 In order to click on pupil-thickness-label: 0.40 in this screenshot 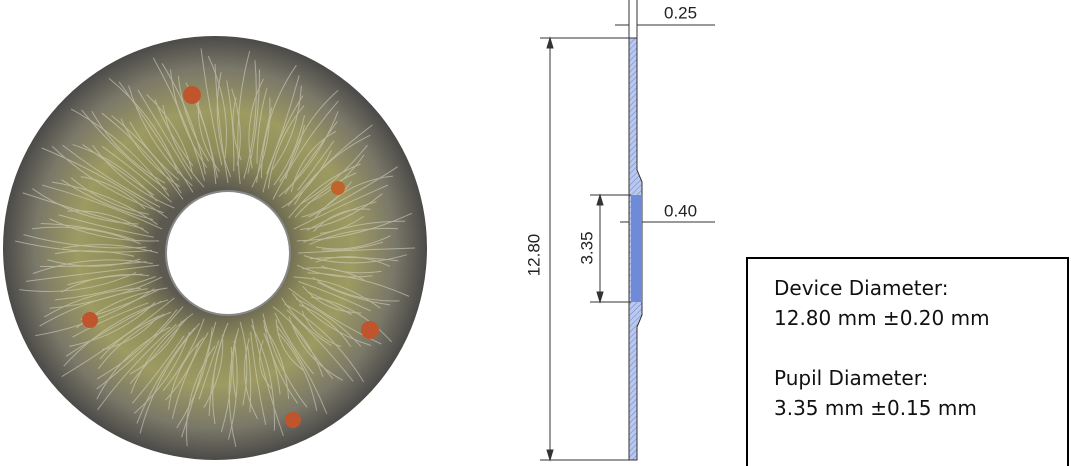, I will do `click(680, 210)`.